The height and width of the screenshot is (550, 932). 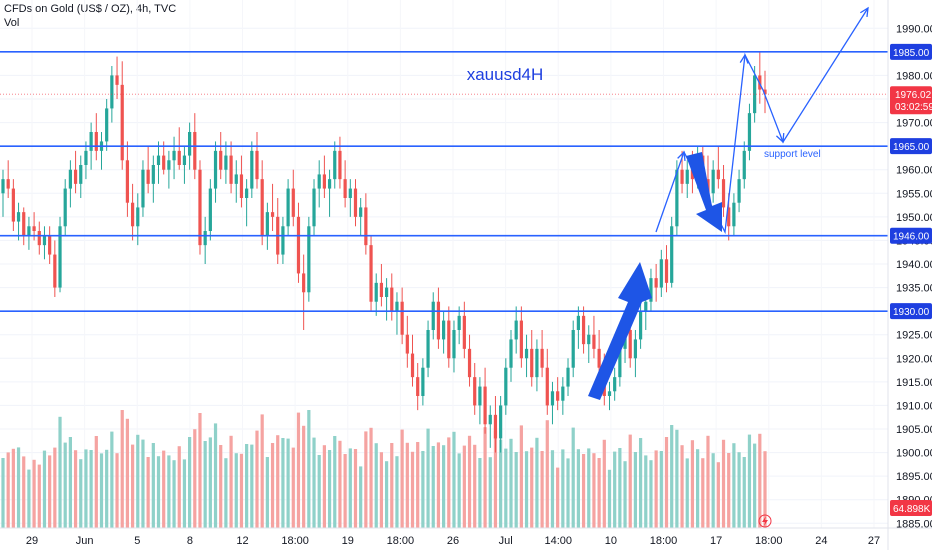 What do you see at coordinates (914, 477) in the screenshot?
I see `price-tick-label: 1895.00` at bounding box center [914, 477].